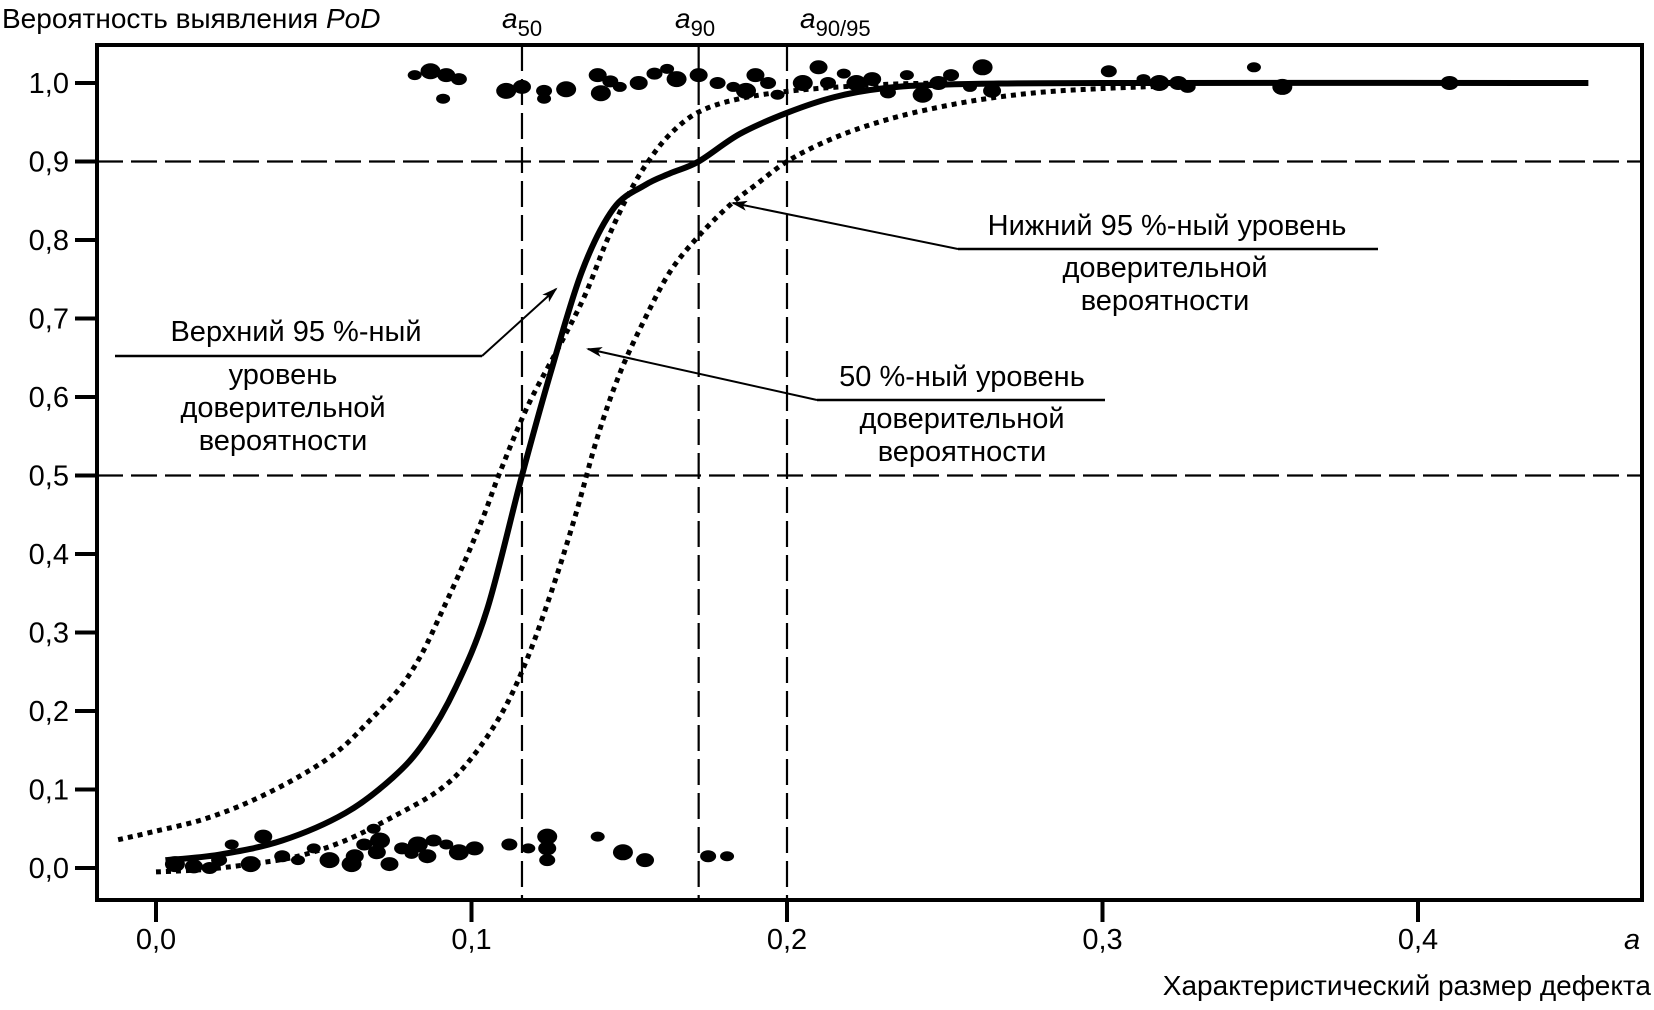 The height and width of the screenshot is (1010, 1654). Describe the element at coordinates (835, 22) in the screenshot. I see `a90-95-label: a90/95` at that location.